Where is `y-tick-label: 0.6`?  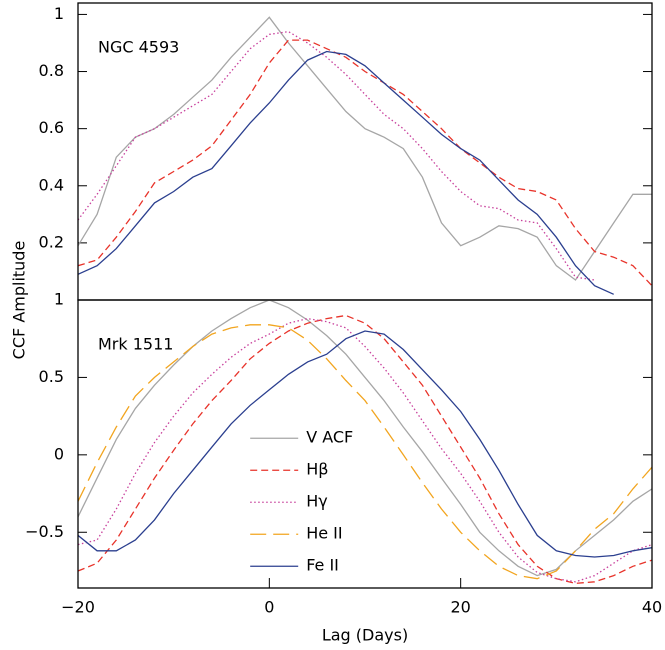
y-tick-label: 0.6 is located at coordinates (51, 127).